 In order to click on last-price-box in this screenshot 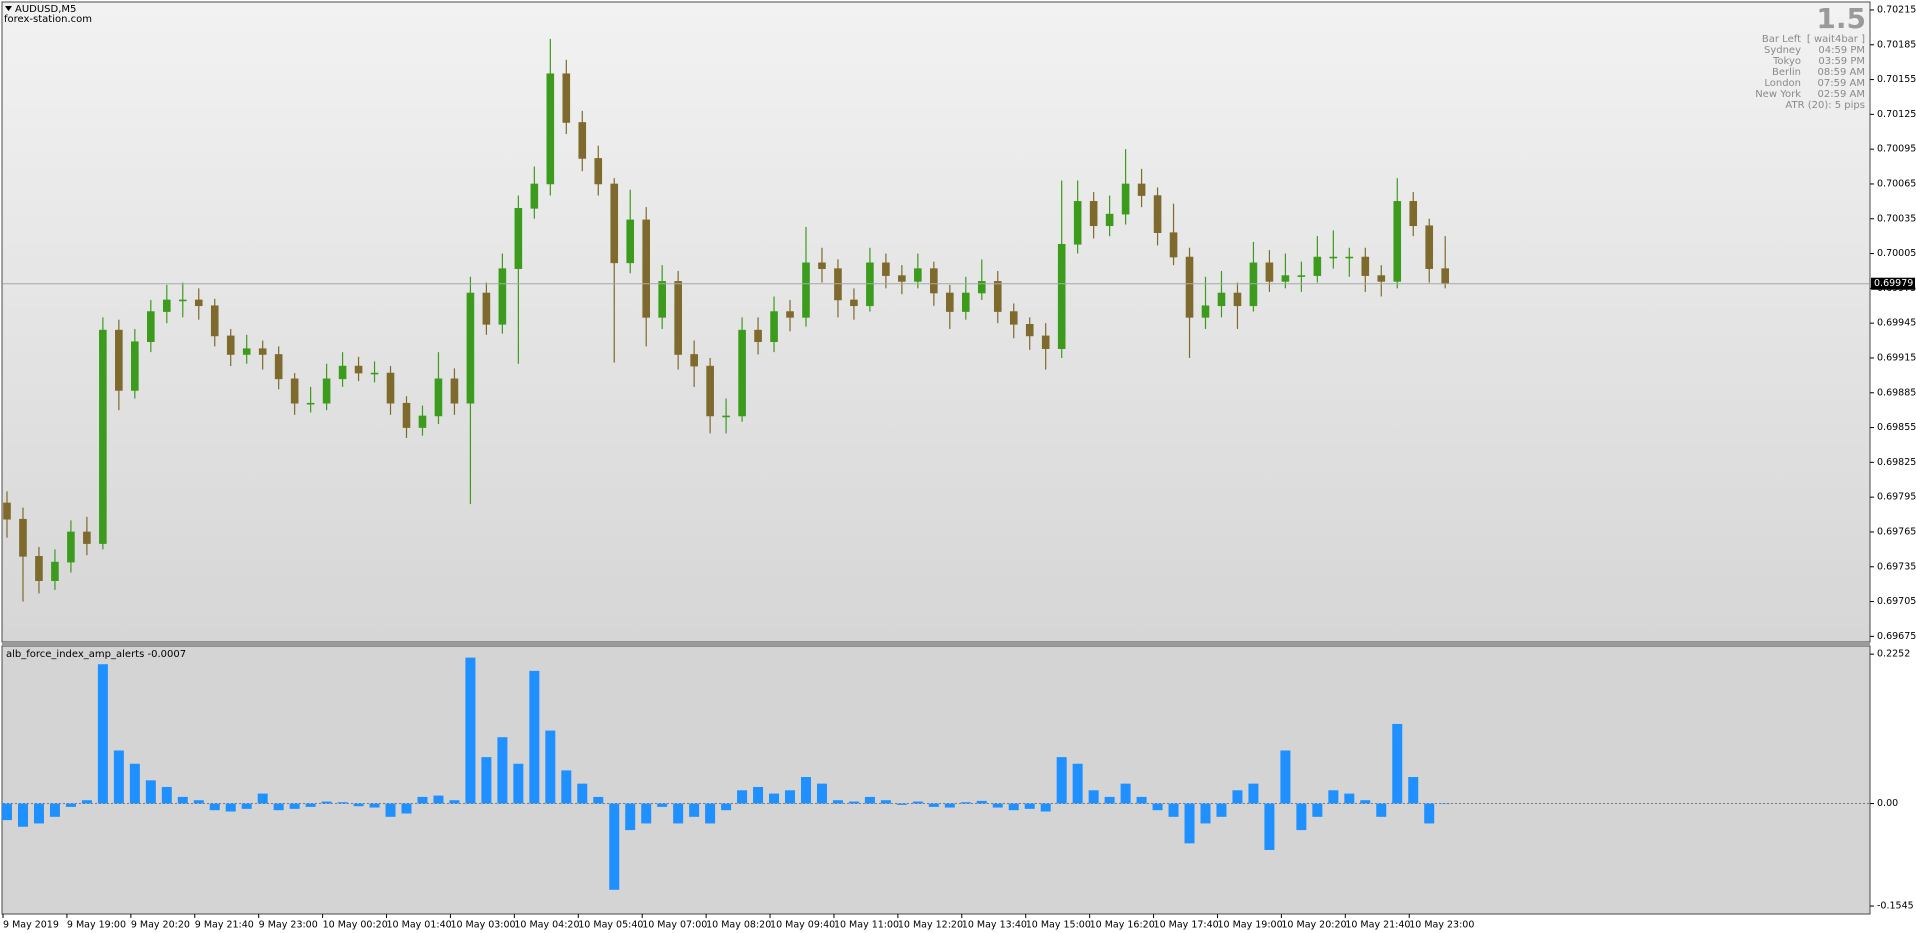, I will do `click(1893, 283)`.